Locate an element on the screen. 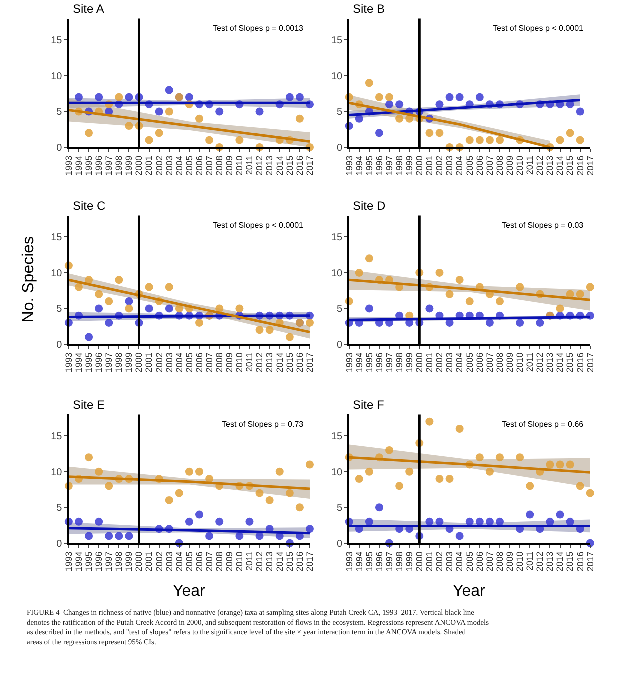 The width and height of the screenshot is (619, 682). annotation: Test of Slopes p = 0.73 is located at coordinates (263, 424).